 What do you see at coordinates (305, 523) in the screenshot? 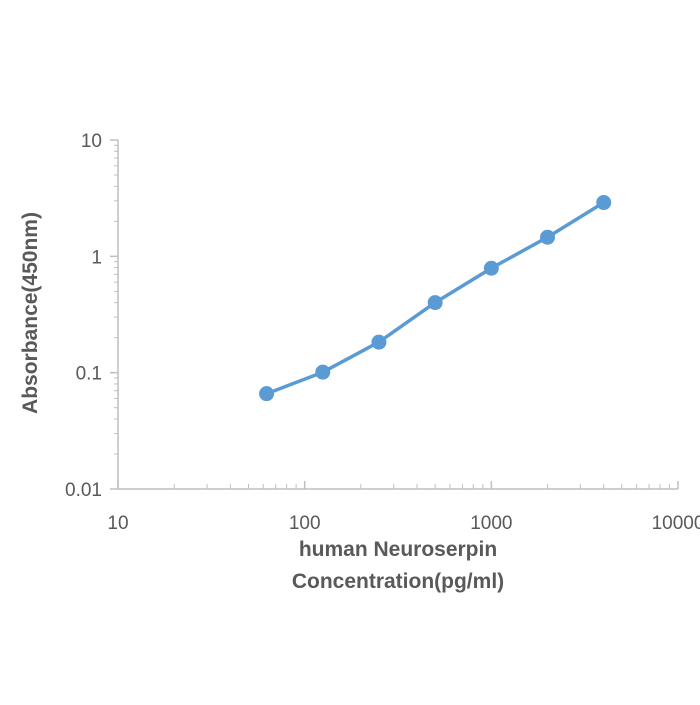
I see `x-tick-label: 100` at bounding box center [305, 523].